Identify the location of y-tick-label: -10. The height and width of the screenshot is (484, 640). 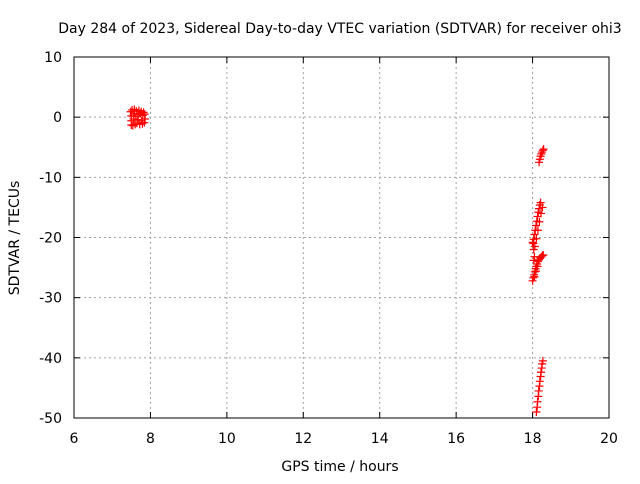
(50, 178).